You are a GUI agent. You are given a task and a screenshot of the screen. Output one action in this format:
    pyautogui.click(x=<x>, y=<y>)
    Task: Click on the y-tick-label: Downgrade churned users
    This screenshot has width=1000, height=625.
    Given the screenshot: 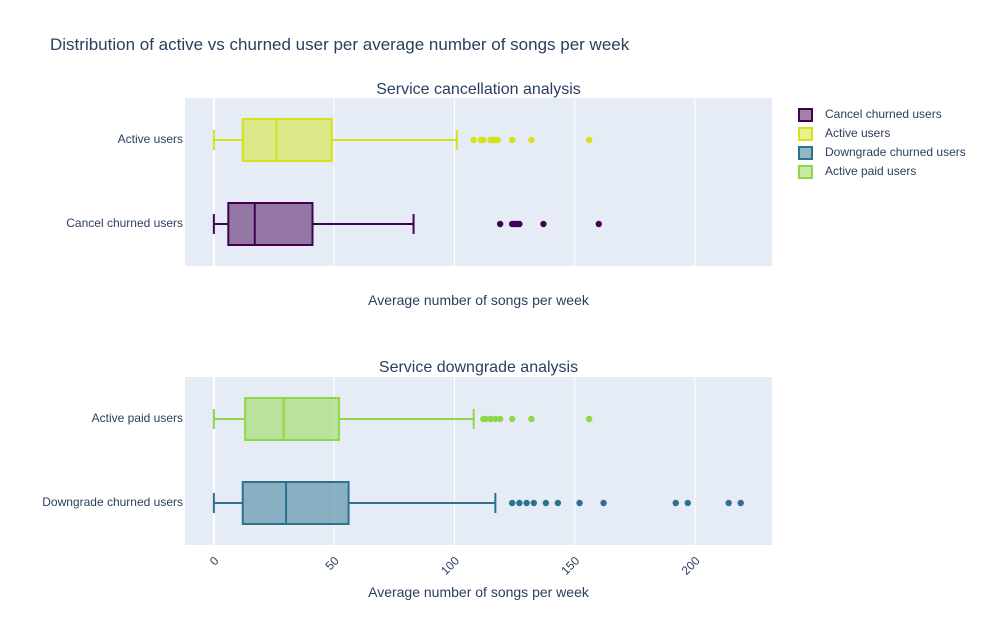 What is the action you would take?
    pyautogui.click(x=112, y=502)
    